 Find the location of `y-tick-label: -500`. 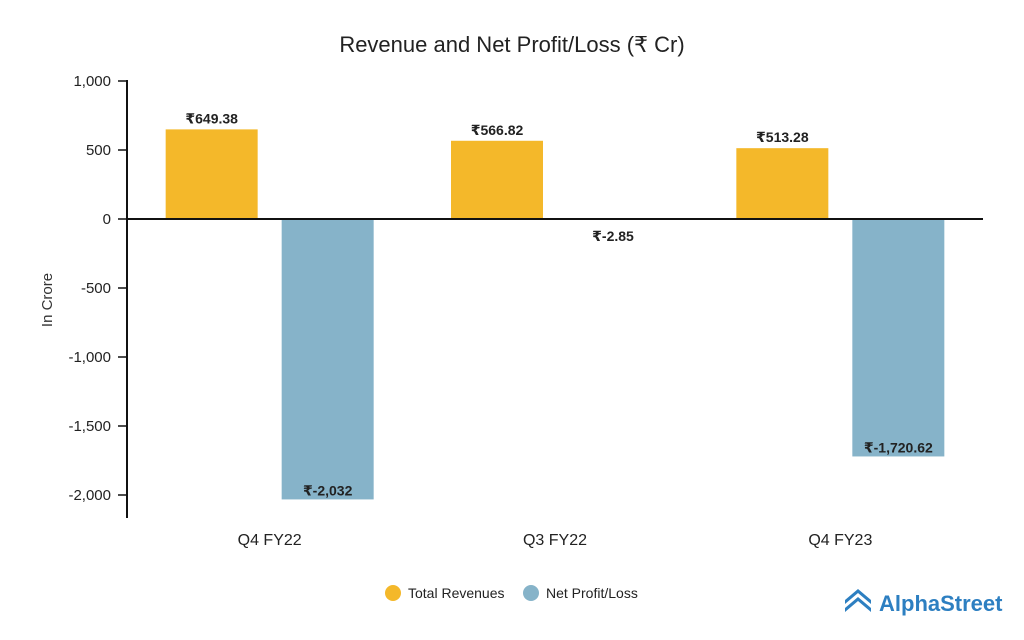

y-tick-label: -500 is located at coordinates (96, 288).